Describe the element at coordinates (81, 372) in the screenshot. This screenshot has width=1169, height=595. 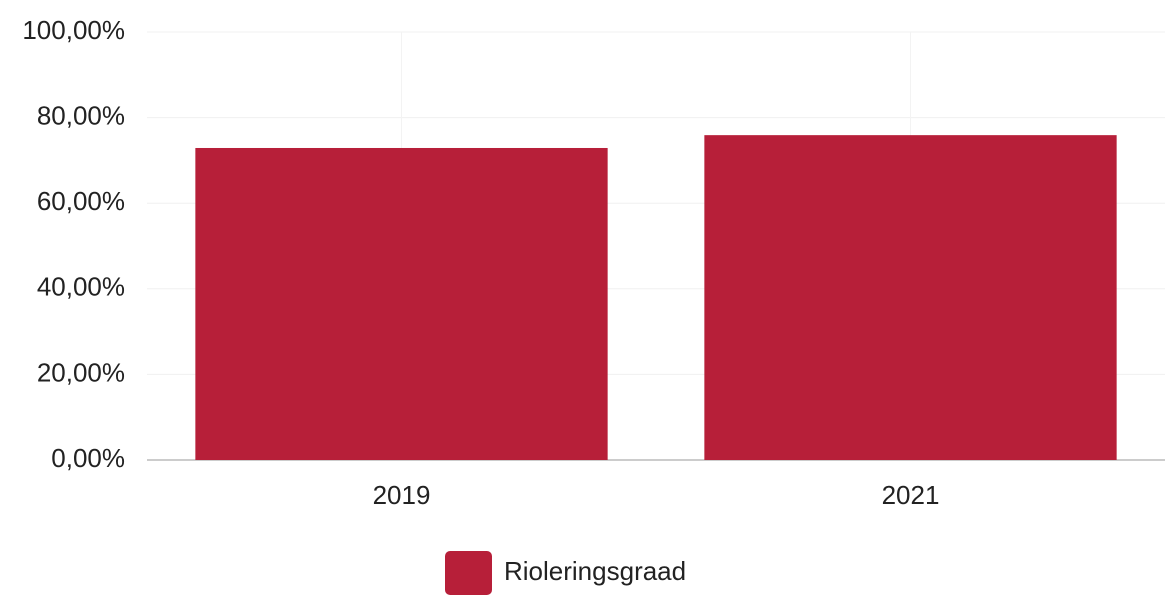
I see `y-tick-label: 20,00%` at that location.